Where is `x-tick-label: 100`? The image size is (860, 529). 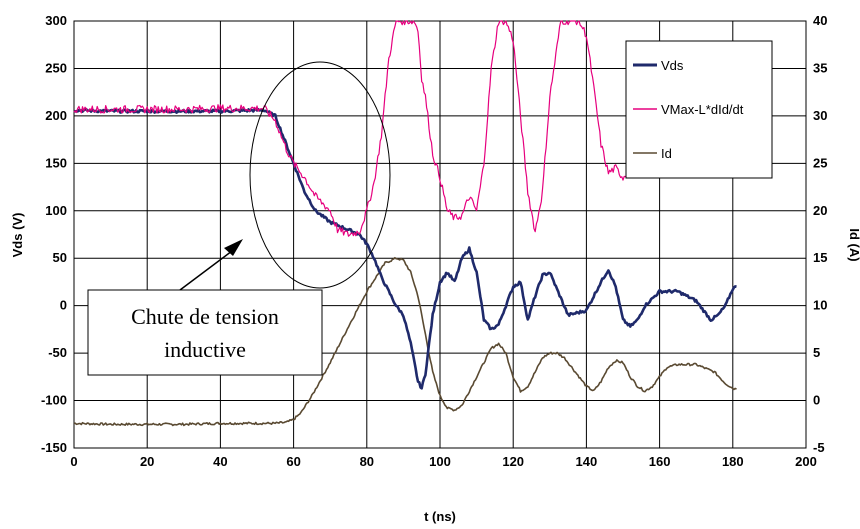 x-tick-label: 100 is located at coordinates (440, 461).